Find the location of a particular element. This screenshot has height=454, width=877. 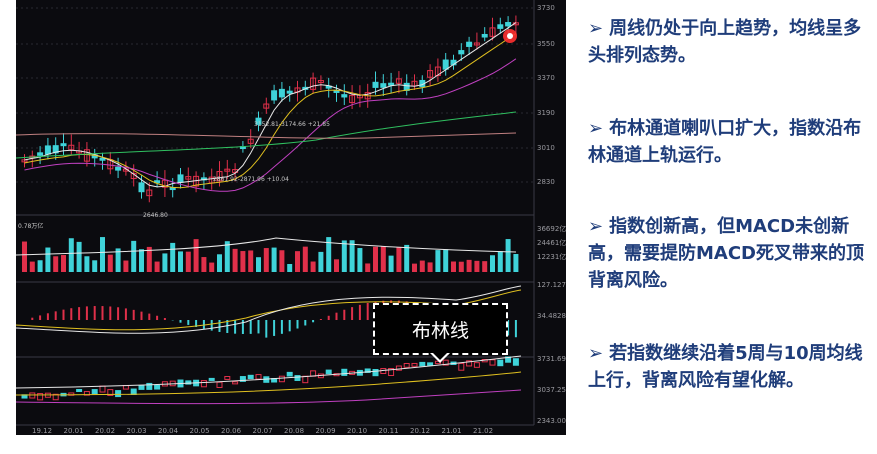

ma120-line is located at coordinates (266, 135).